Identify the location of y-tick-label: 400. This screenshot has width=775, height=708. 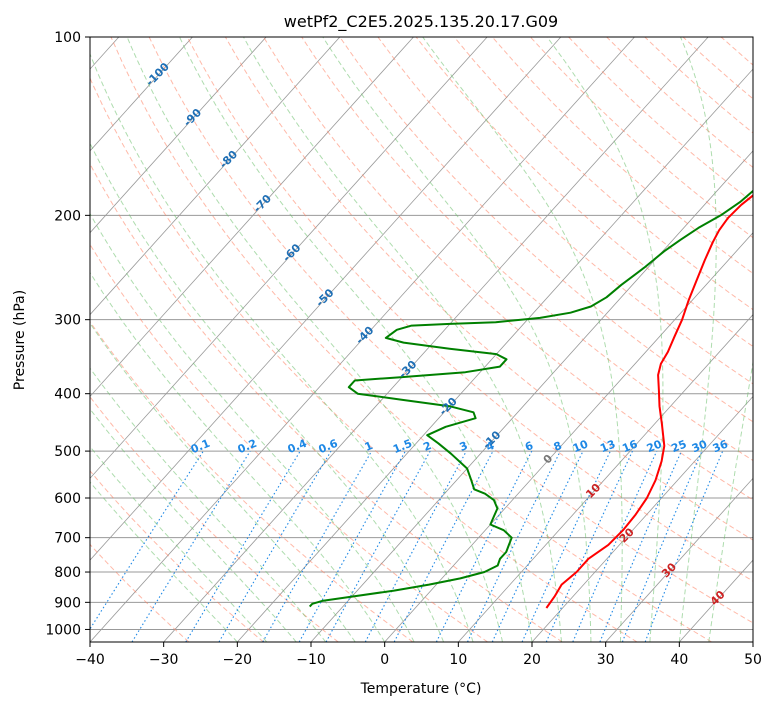
(67, 395).